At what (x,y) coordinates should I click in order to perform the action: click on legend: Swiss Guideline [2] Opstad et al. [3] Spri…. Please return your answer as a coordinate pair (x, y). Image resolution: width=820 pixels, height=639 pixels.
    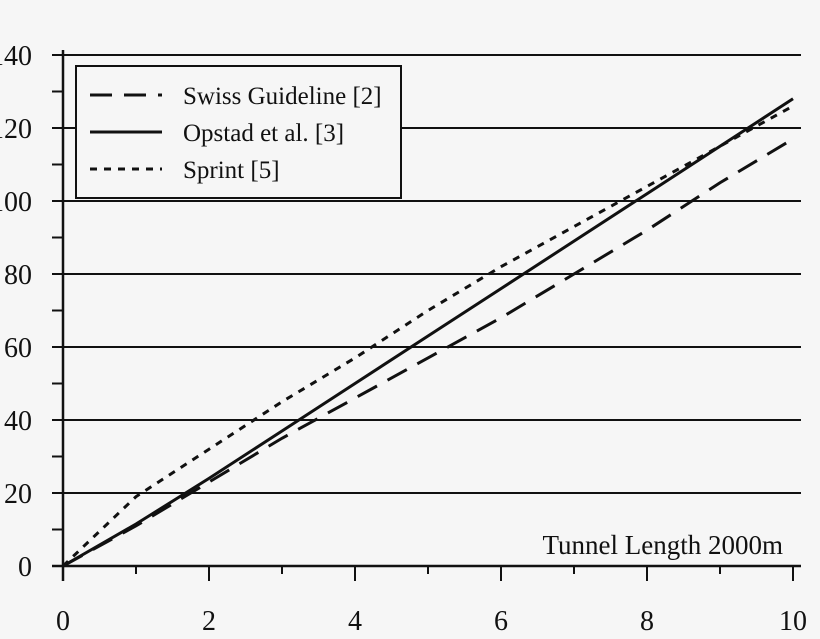
    Looking at the image, I should click on (238, 132).